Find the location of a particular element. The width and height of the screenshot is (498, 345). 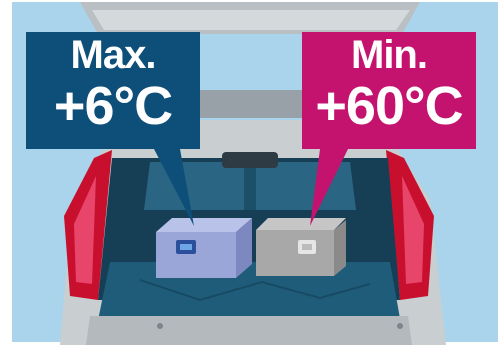

min-temperature-label: Min. +60°C is located at coordinates (389, 90).